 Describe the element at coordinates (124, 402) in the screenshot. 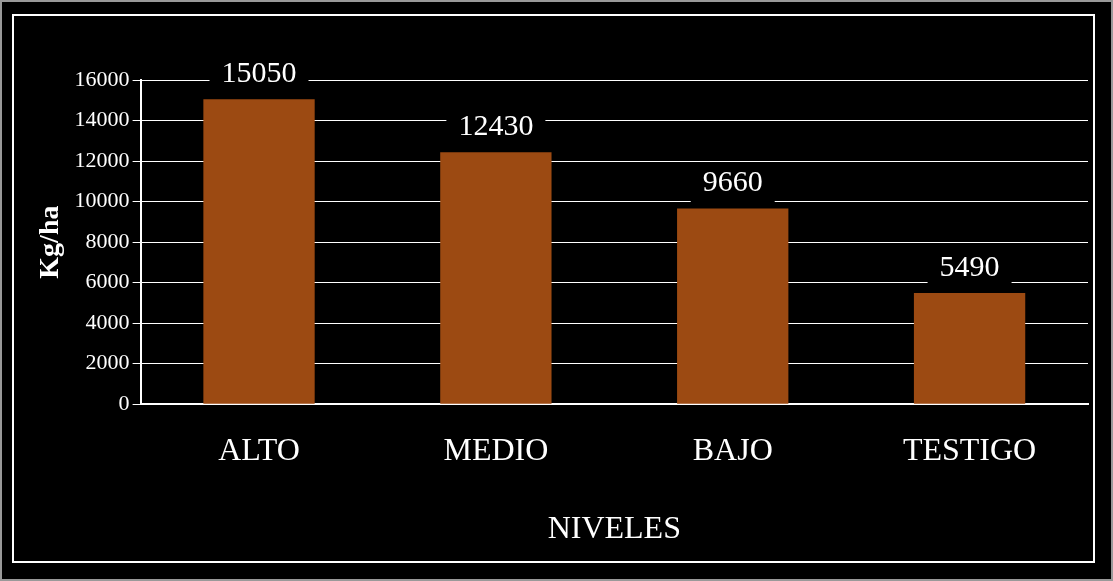

I see `y-tick-label: 0` at that location.